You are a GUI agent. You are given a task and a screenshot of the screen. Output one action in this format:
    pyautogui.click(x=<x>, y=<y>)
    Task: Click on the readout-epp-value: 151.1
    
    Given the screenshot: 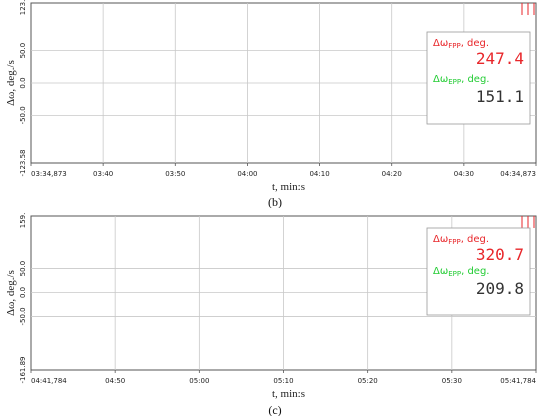 What is the action you would take?
    pyautogui.click(x=500, y=96)
    